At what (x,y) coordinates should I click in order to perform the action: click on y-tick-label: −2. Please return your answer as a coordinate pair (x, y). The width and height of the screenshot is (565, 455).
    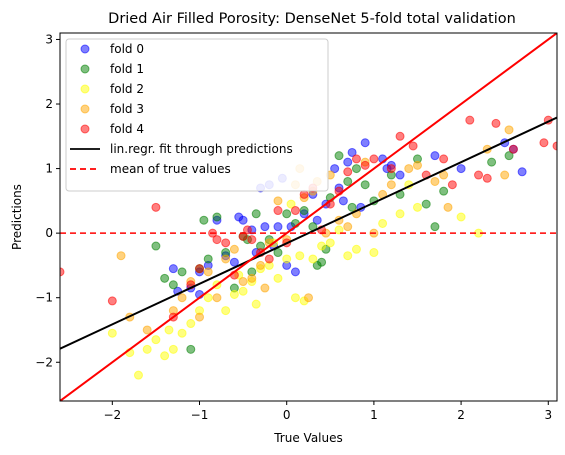
    Looking at the image, I should click on (44, 362).